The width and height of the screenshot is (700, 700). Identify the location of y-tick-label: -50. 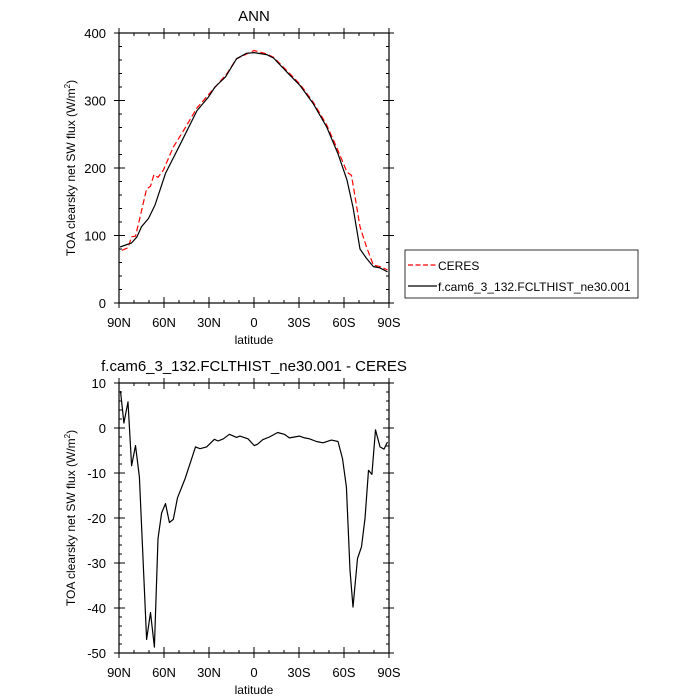
(96, 653).